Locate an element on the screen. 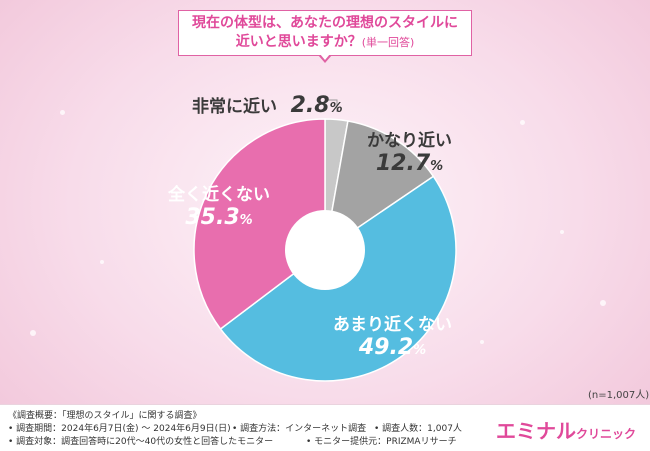 The image size is (650, 451). survey-count: • 調査人数：1,007人 is located at coordinates (418, 429).